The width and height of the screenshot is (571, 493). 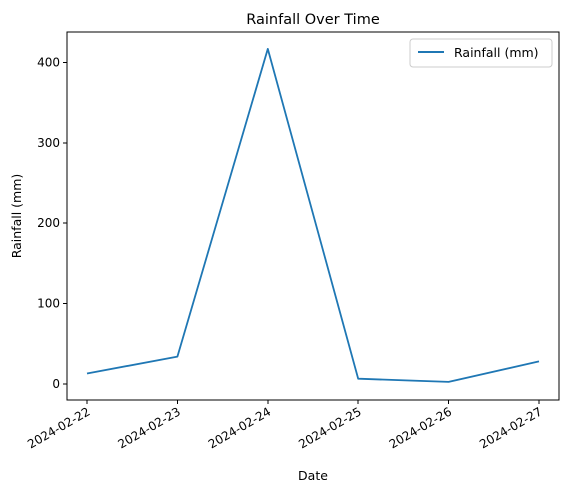 What do you see at coordinates (16, 216) in the screenshot?
I see `y-axis-label: Rainfall (mm)` at bounding box center [16, 216].